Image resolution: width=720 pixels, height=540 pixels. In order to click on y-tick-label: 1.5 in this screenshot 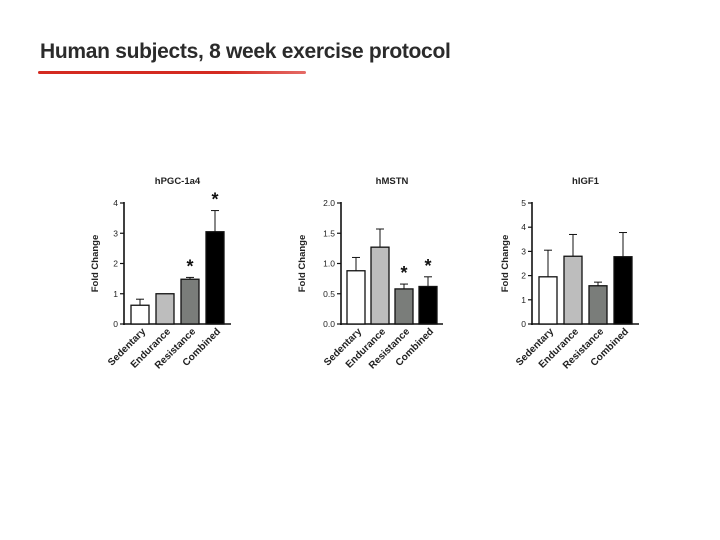, I will do `click(329, 233)`.